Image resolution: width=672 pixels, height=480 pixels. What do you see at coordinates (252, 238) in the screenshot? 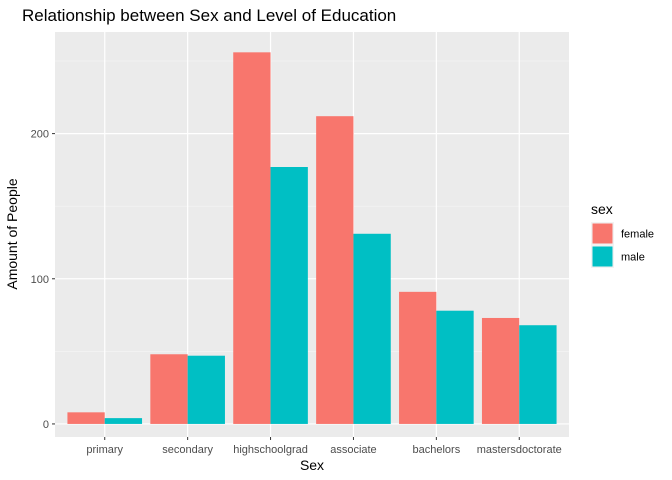
I see `bar-female-highschoolgrad` at bounding box center [252, 238].